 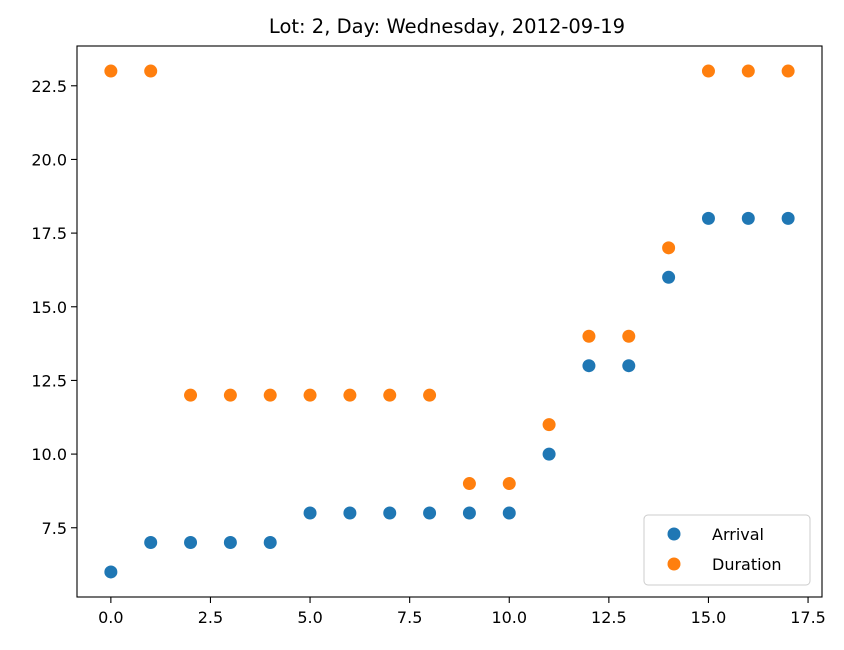 I want to click on x-tick-label: 10.0, so click(x=509, y=617).